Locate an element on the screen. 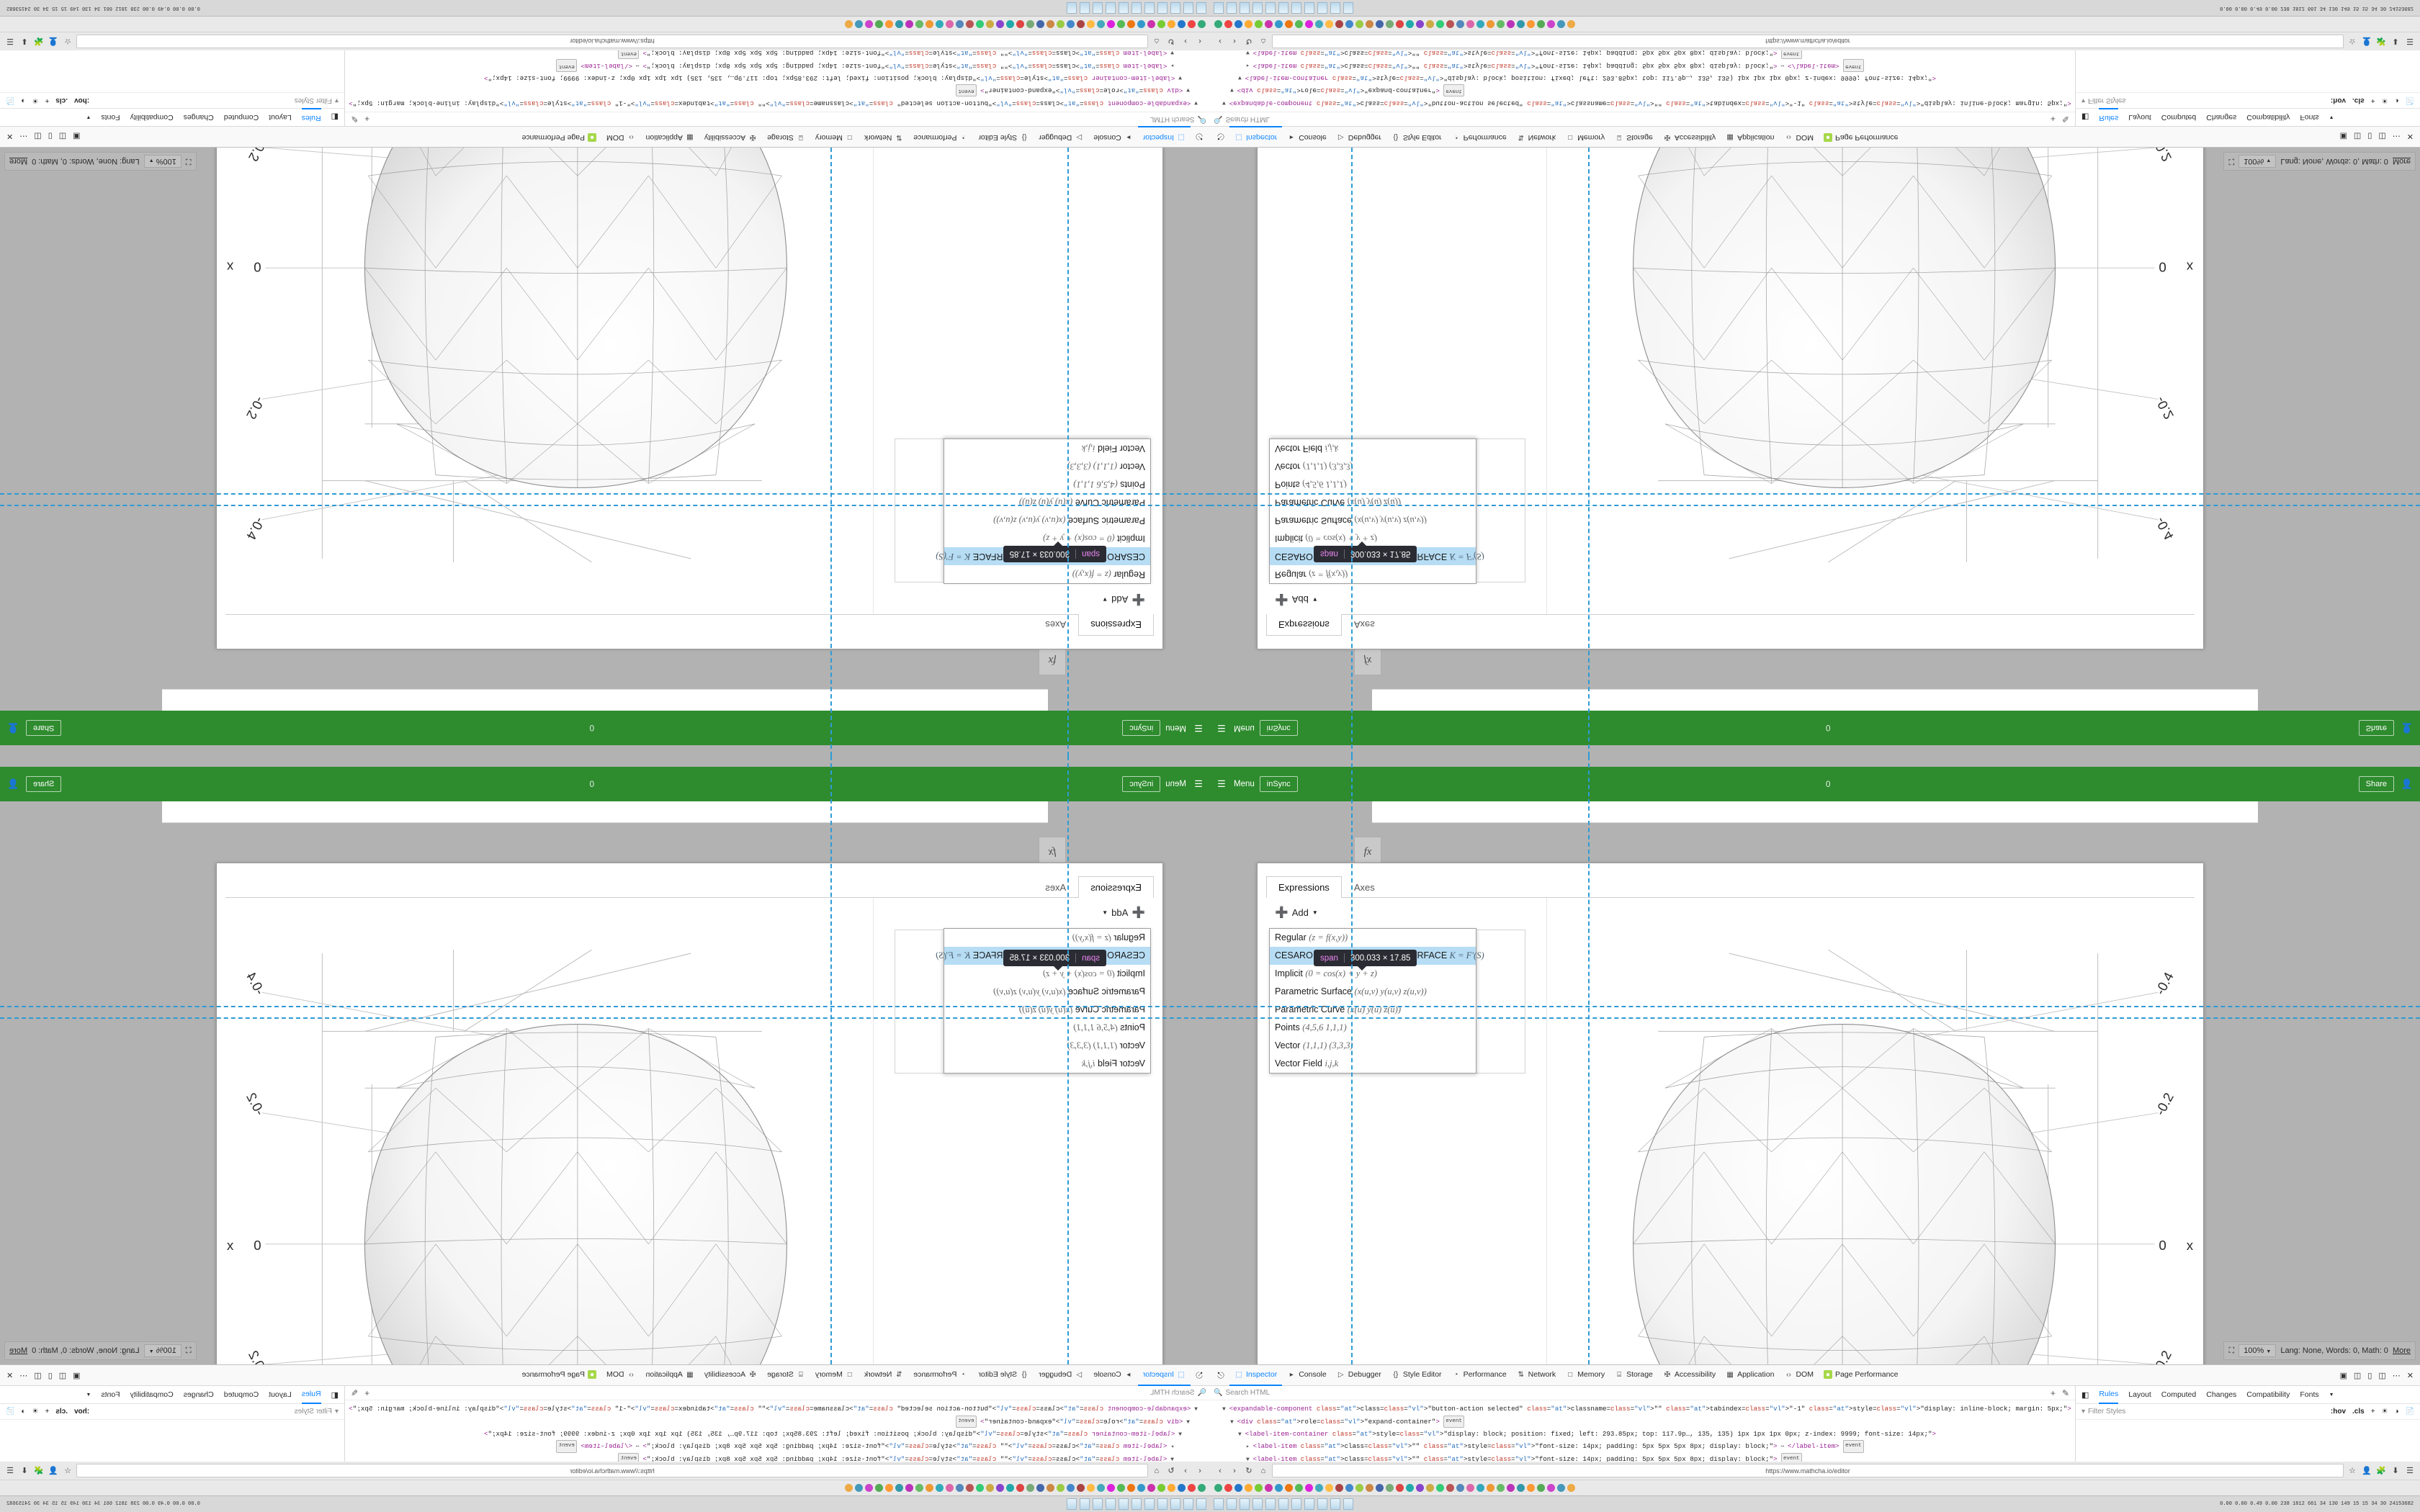  forward-arrow-icon: › is located at coordinates (1234, 1470).